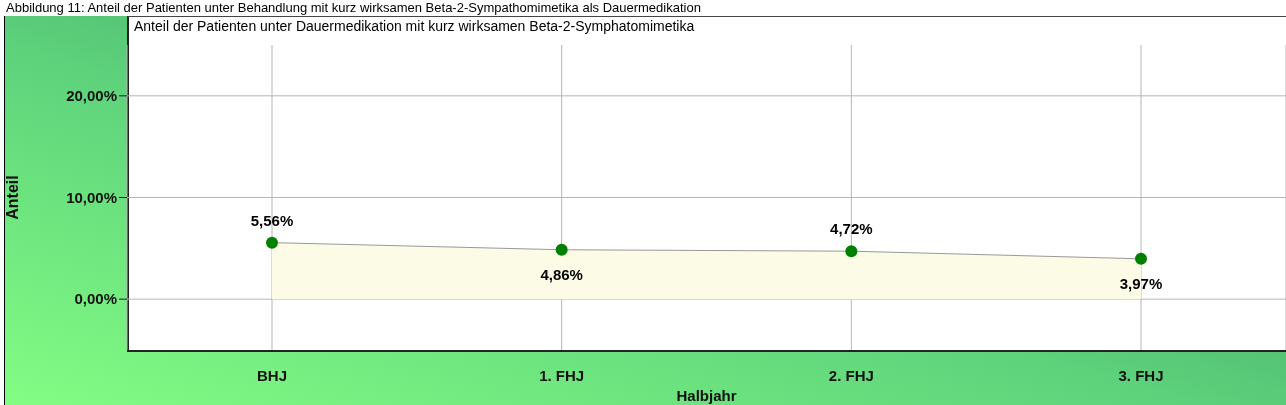 The width and height of the screenshot is (1286, 405). What do you see at coordinates (561, 274) in the screenshot?
I see `data-label: 4,86%` at bounding box center [561, 274].